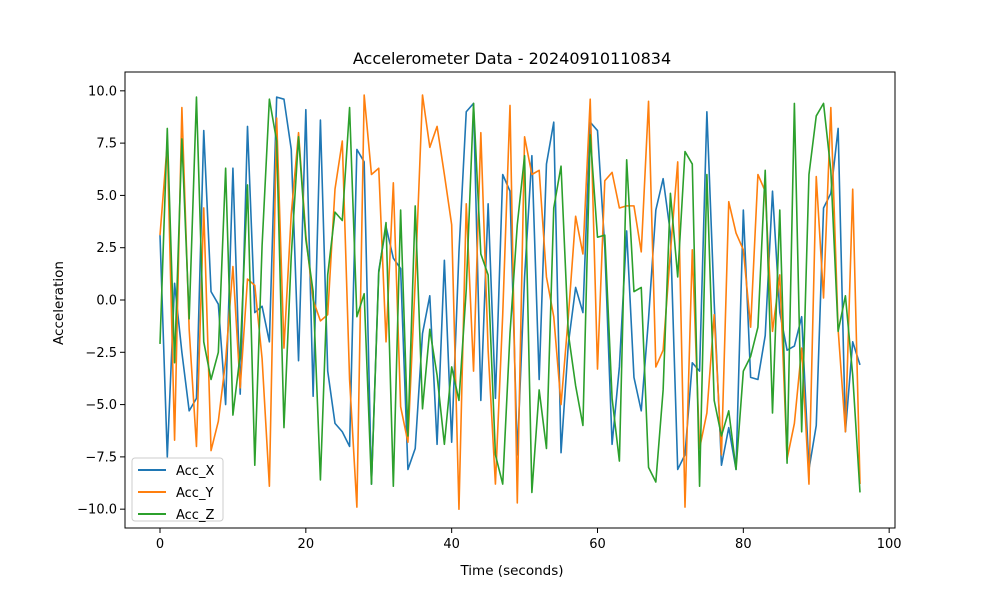  What do you see at coordinates (97, 510) in the screenshot?
I see `y-tick-label: −10.0` at bounding box center [97, 510].